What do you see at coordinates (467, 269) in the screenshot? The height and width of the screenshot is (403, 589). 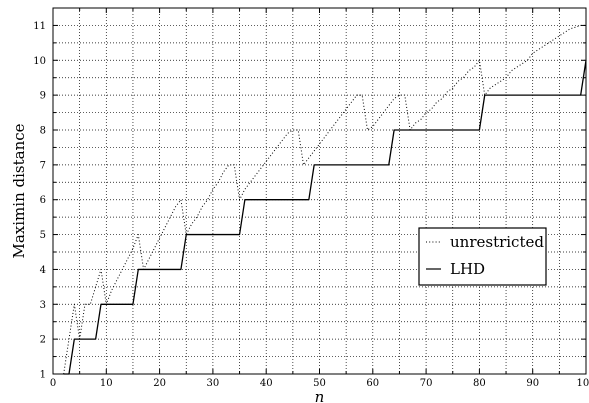 I see `legend-label-lhd: LHD` at bounding box center [467, 269].